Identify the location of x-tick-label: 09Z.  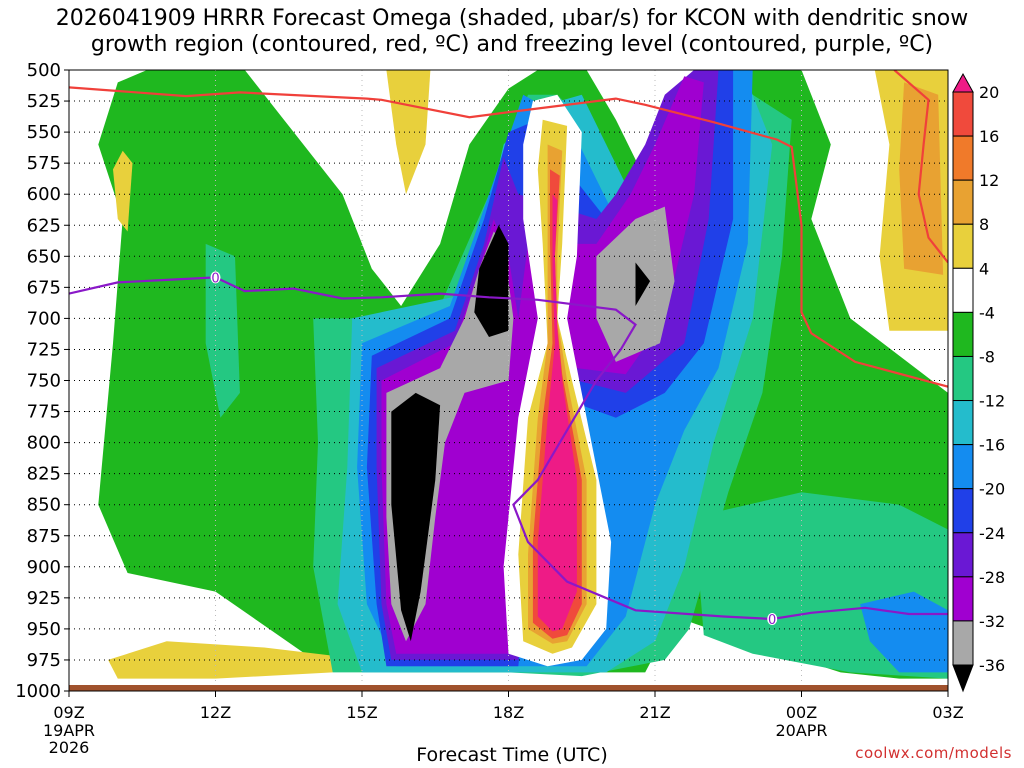
(68, 712).